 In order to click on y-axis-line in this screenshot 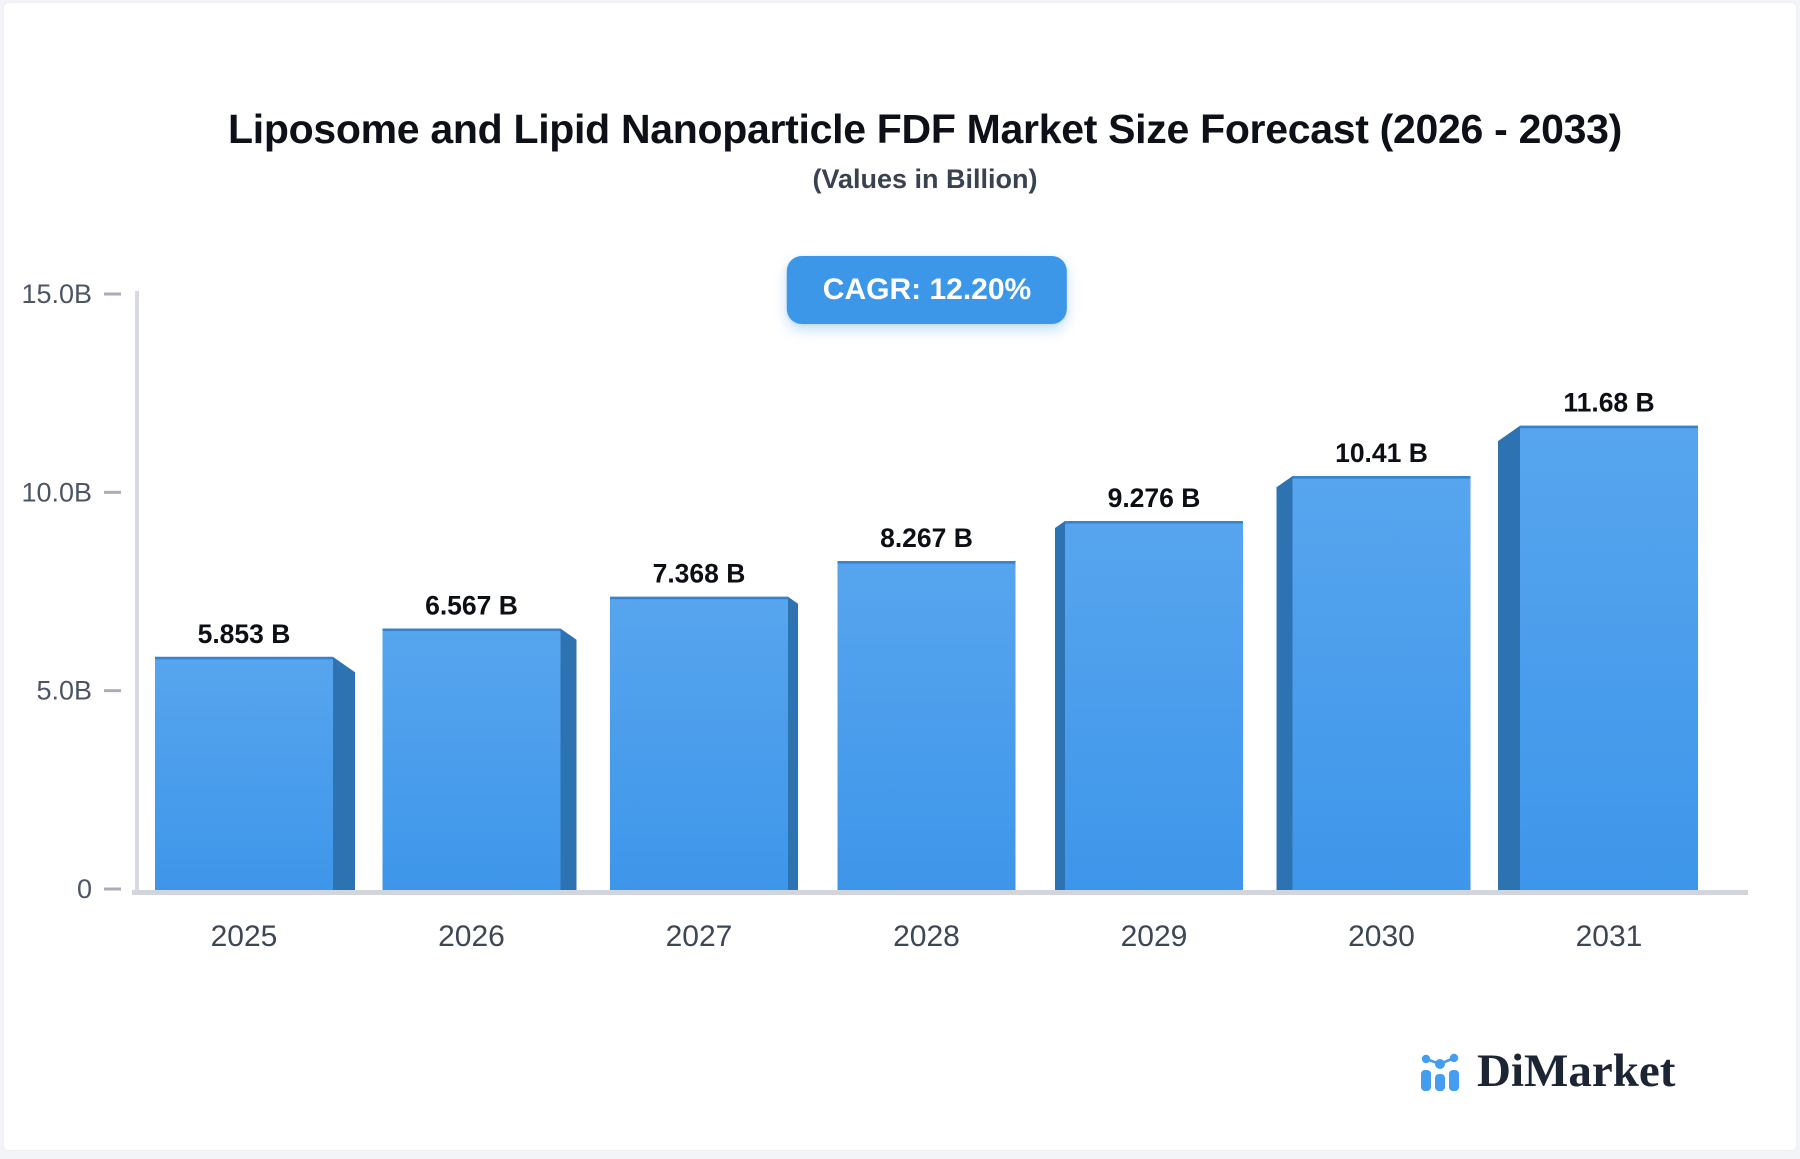, I will do `click(137, 591)`.